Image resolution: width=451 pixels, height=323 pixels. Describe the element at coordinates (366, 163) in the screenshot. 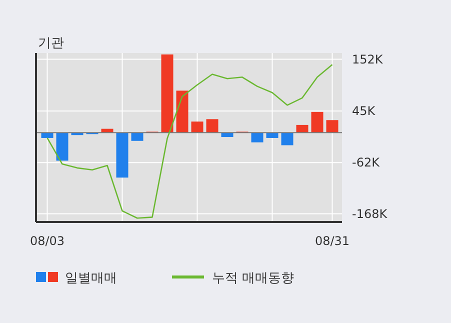

I see `y-tick-label: -62K` at that location.